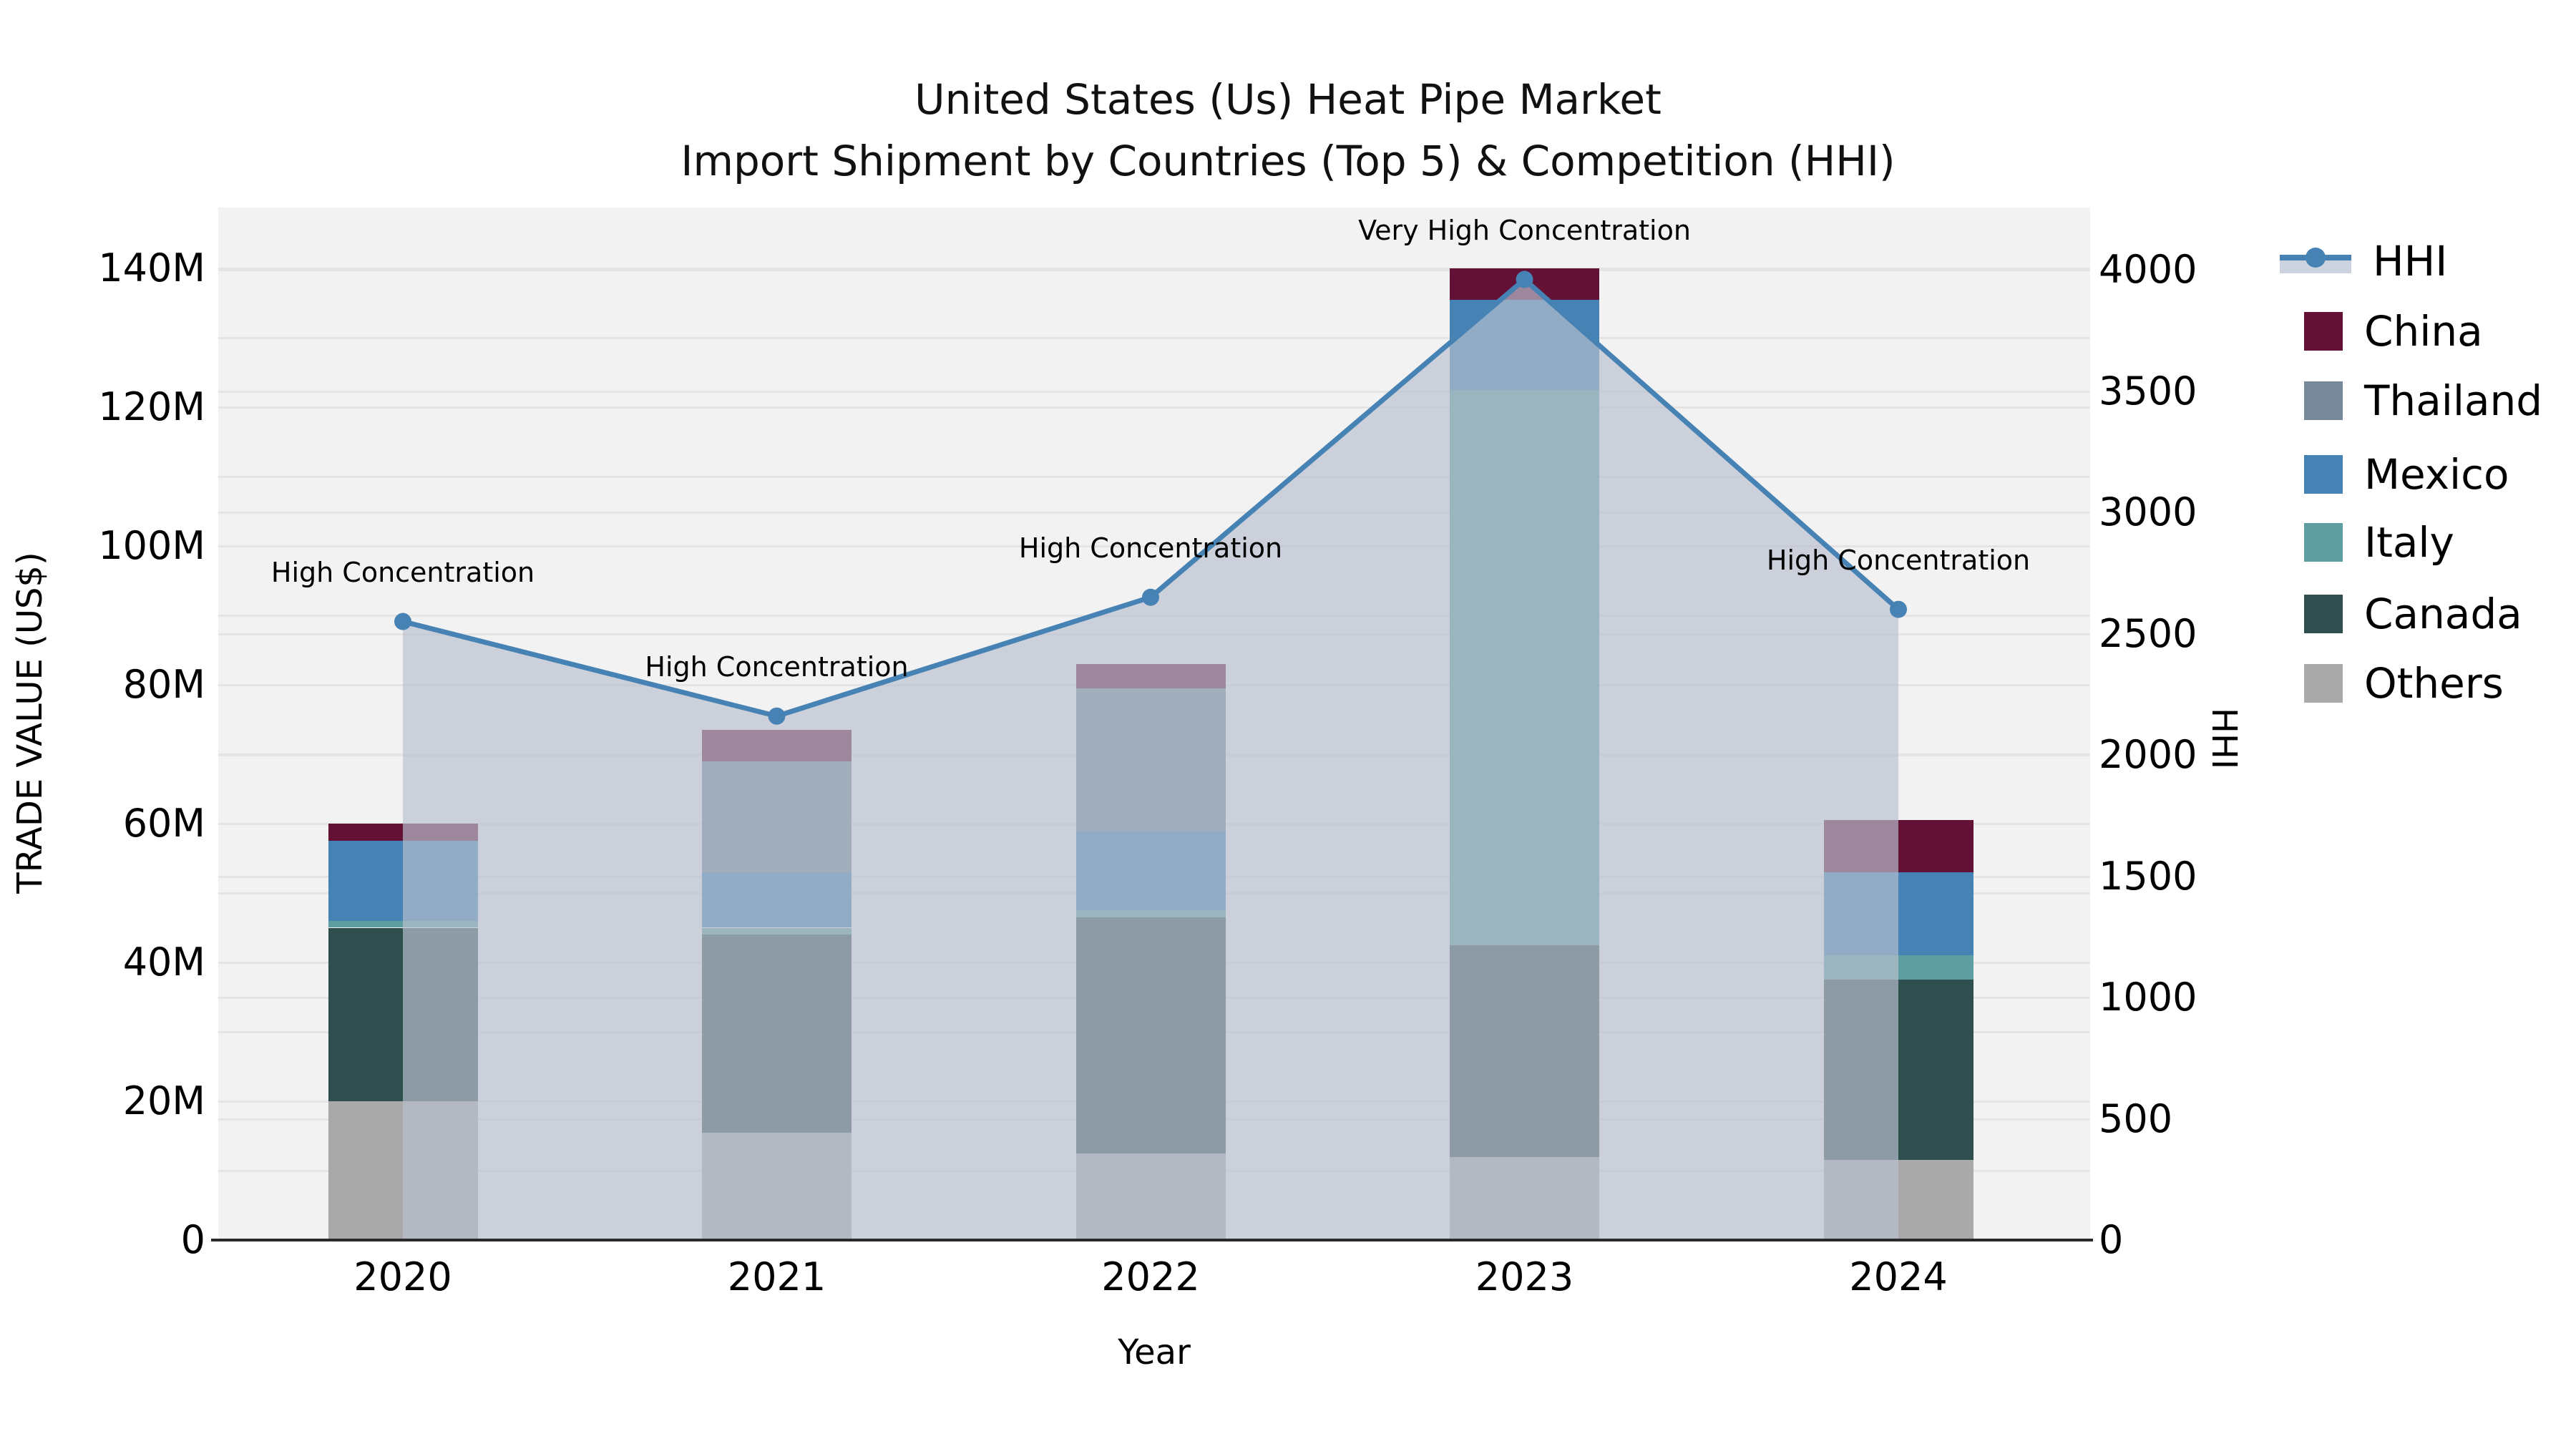 This screenshot has height=1449, width=2576. What do you see at coordinates (151, 407) in the screenshot?
I see `y-left-tick-120M: 120M` at bounding box center [151, 407].